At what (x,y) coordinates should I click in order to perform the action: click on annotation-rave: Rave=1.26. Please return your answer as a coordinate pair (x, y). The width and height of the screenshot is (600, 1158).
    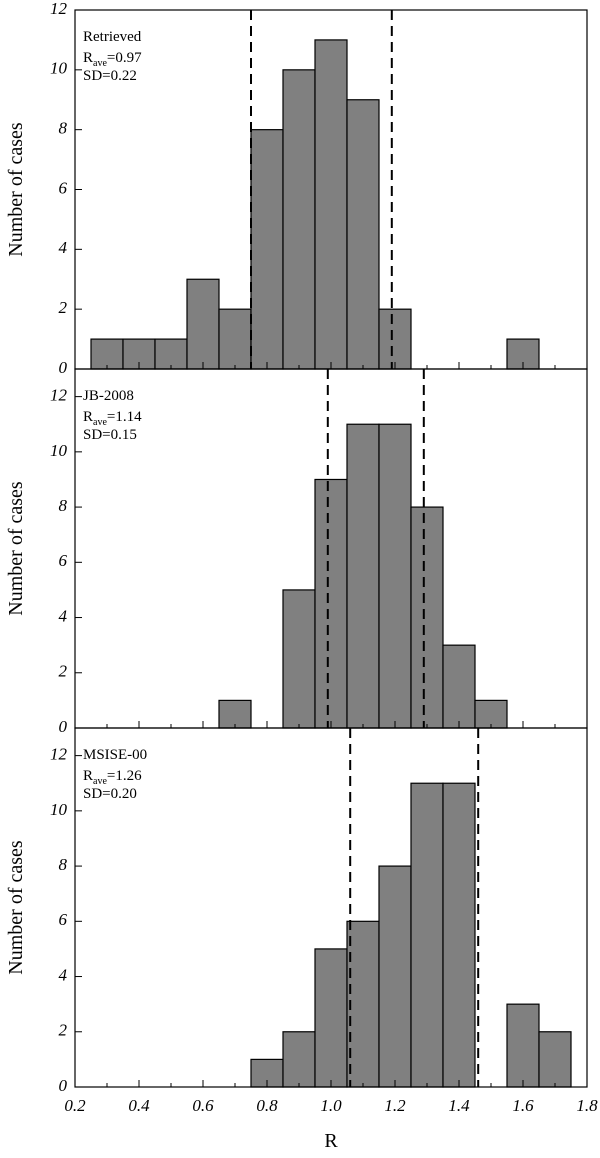
    Looking at the image, I should click on (112, 777).